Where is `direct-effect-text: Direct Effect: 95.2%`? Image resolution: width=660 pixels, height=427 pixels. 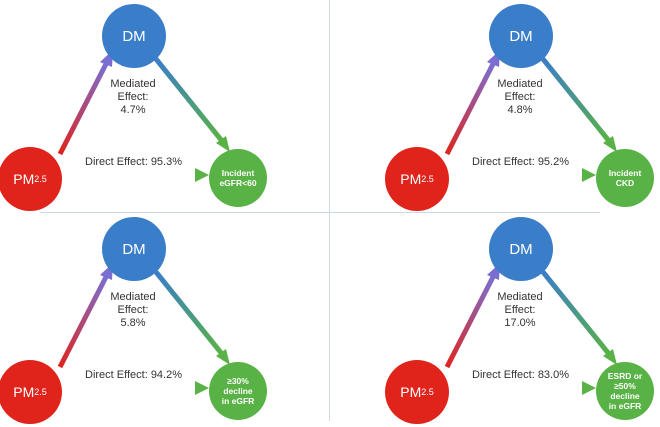
direct-effect-text: Direct Effect: 95.2% is located at coordinates (521, 162).